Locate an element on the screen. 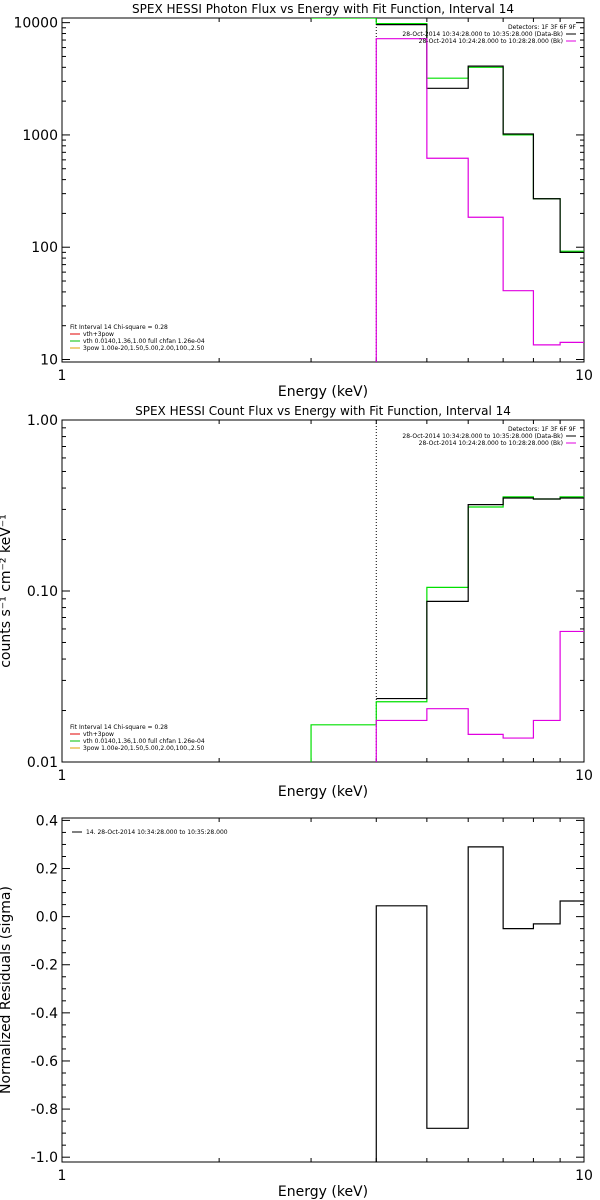 The height and width of the screenshot is (1200, 600). y-tick-label: 0.2 is located at coordinates (47, 870).